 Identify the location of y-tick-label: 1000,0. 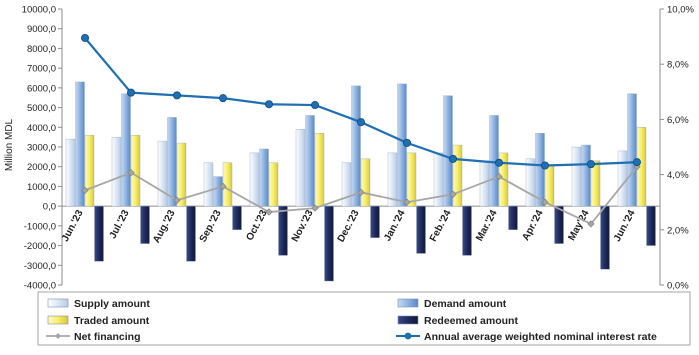
(41, 187).